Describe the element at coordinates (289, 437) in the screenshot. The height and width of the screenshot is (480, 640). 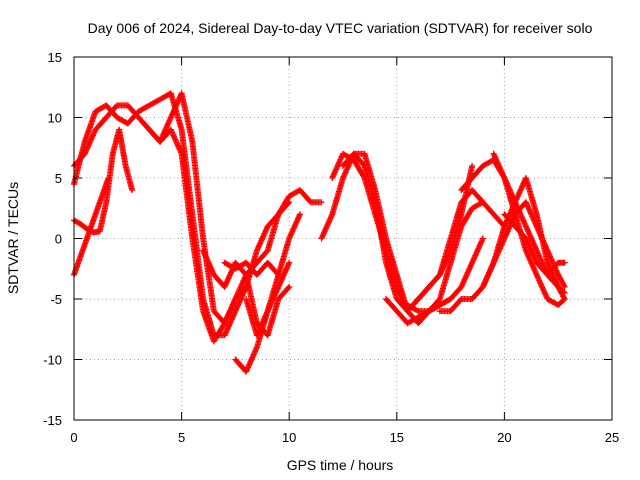
I see `x-tick-label: 10` at that location.